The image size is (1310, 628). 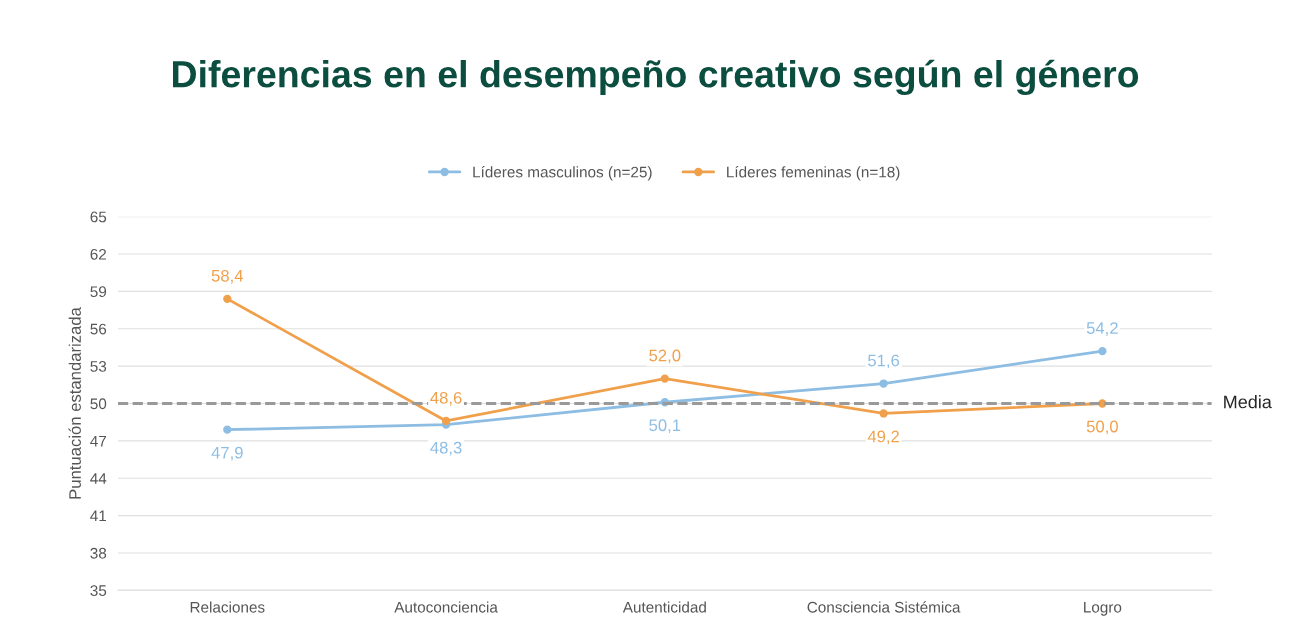 What do you see at coordinates (1103, 608) in the screenshot?
I see `x-tick-label: Logro` at bounding box center [1103, 608].